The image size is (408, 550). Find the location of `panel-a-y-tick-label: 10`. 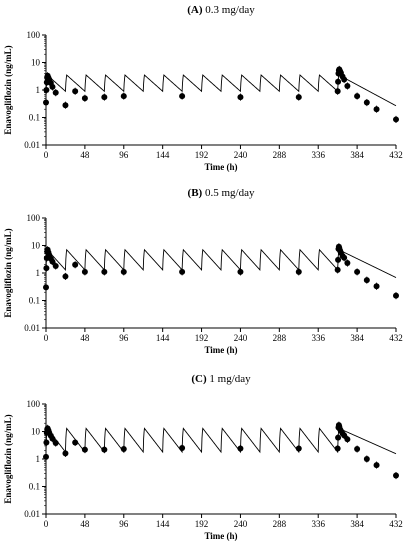

panel-a-y-tick-label: 10 is located at coordinates (36, 63).